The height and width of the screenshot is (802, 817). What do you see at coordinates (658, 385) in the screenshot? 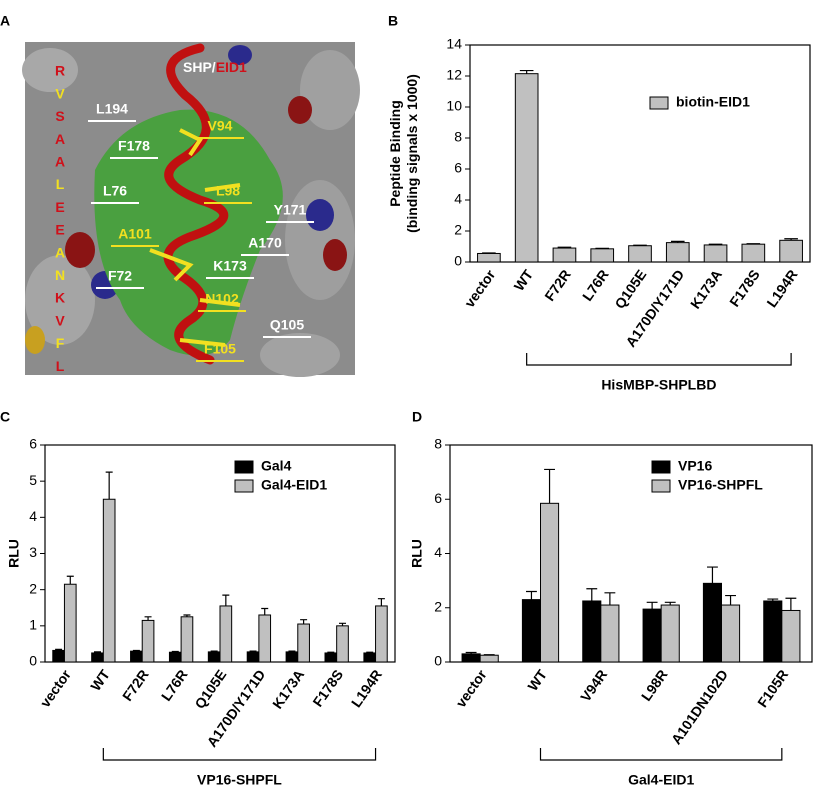
I see `group-label: HisMBP-SHPLBD` at bounding box center [658, 385].